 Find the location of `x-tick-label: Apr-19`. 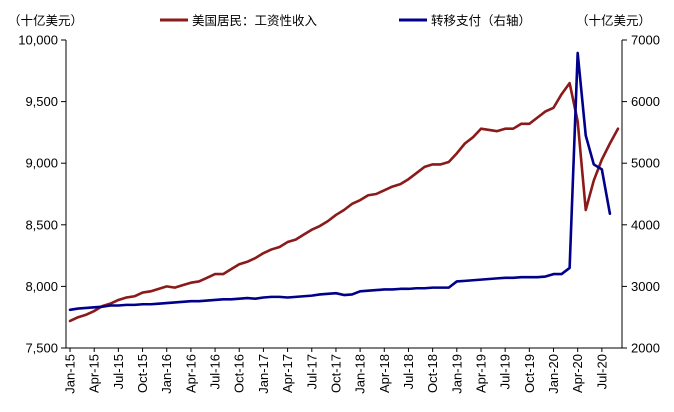

x-tick-label: Apr-19 is located at coordinates (480, 373).